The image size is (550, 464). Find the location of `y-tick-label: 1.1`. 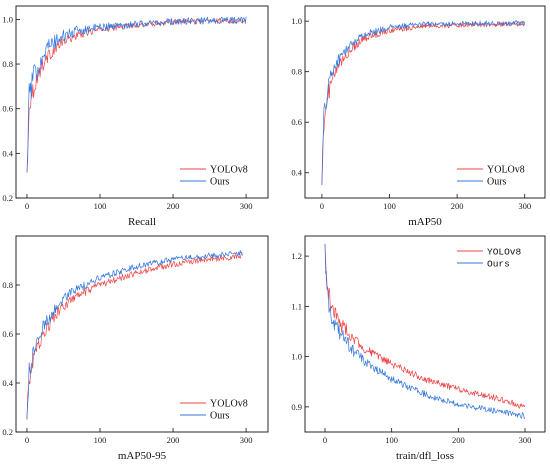

y-tick-label: 1.1 is located at coordinates (296, 306).